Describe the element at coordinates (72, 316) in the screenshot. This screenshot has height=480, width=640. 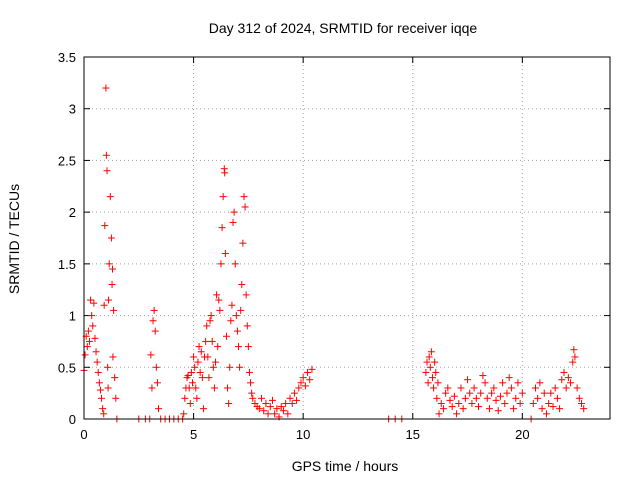
I see `y-tick-label: 1` at that location.